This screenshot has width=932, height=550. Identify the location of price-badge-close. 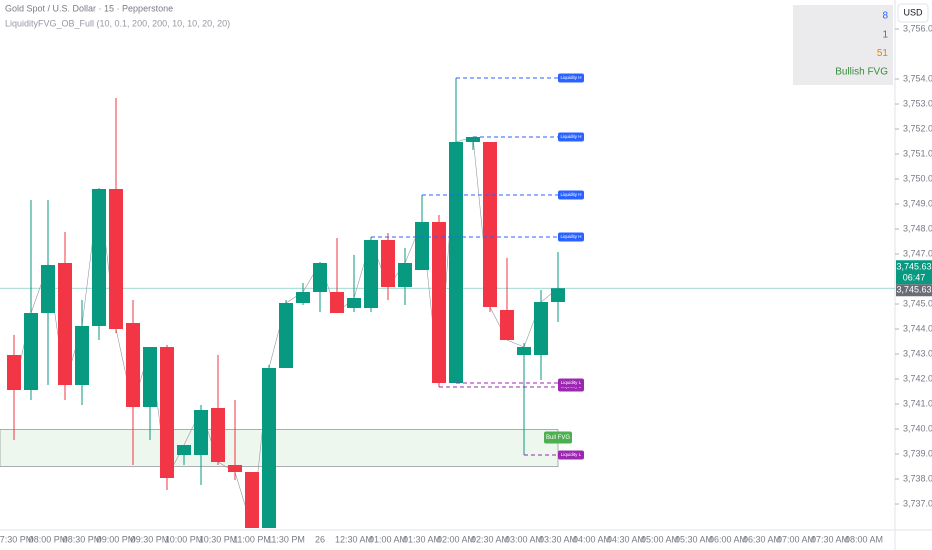
(914, 290).